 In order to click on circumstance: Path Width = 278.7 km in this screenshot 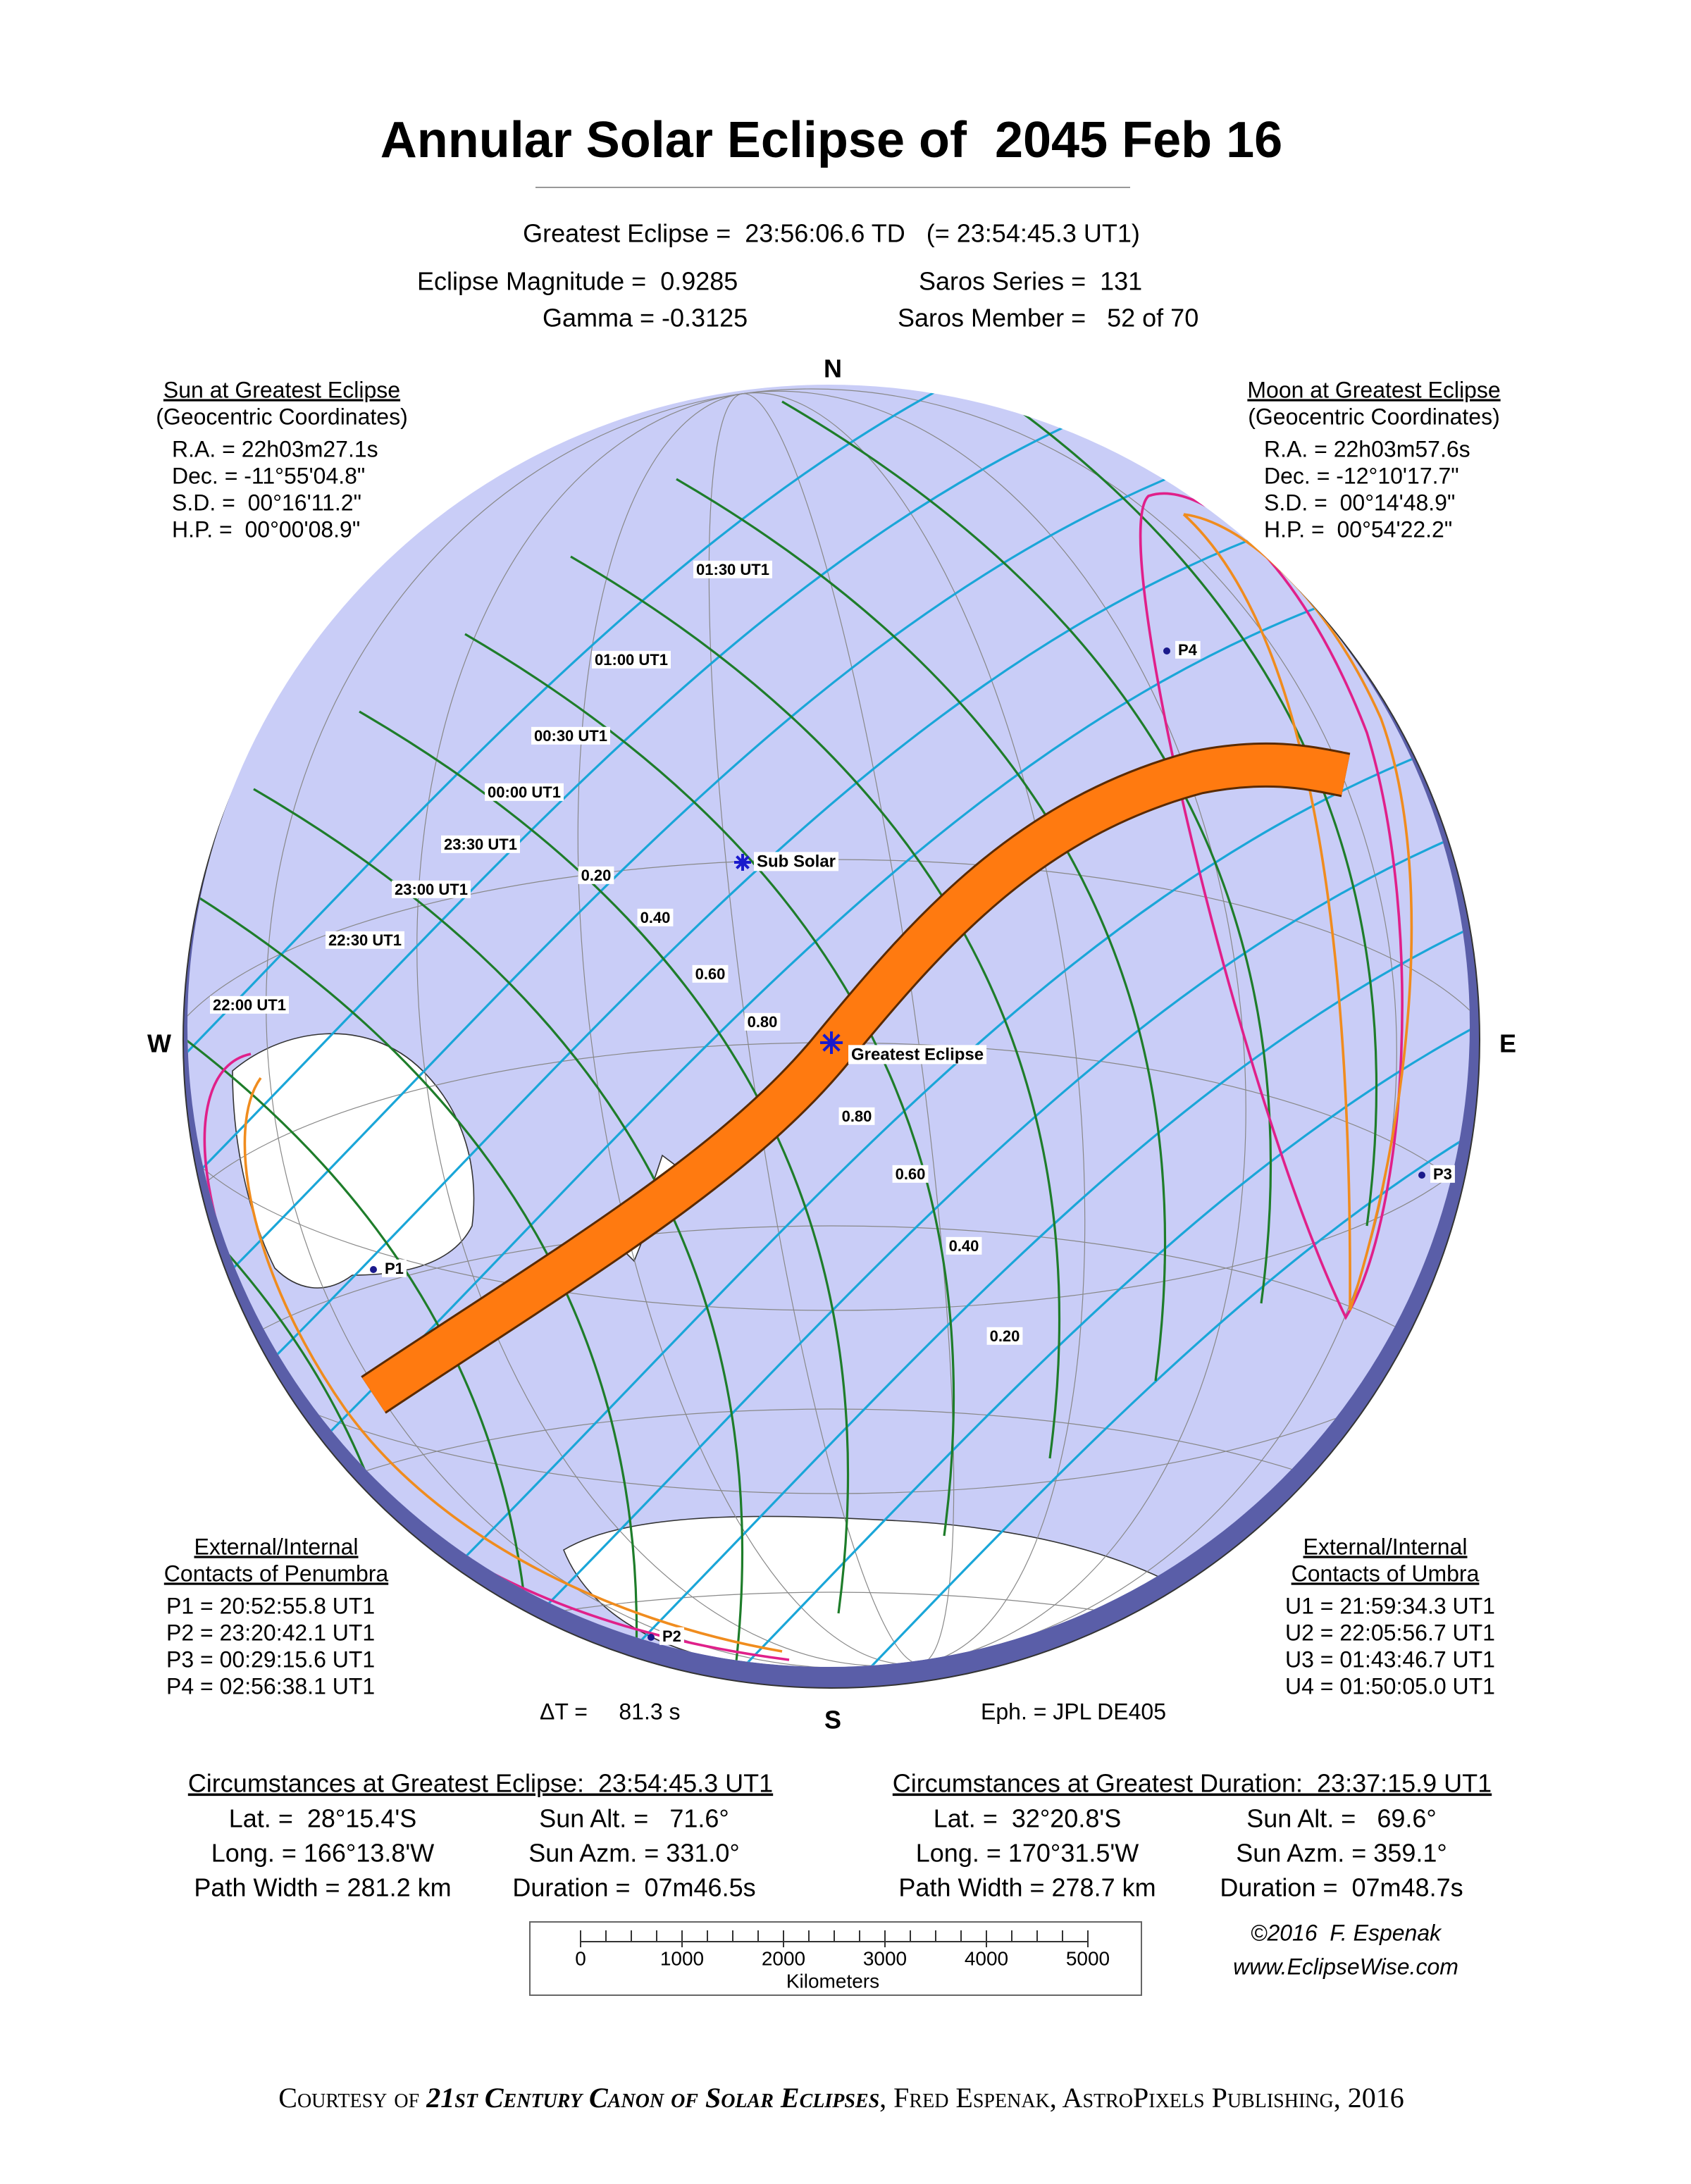, I will do `click(1027, 1887)`.